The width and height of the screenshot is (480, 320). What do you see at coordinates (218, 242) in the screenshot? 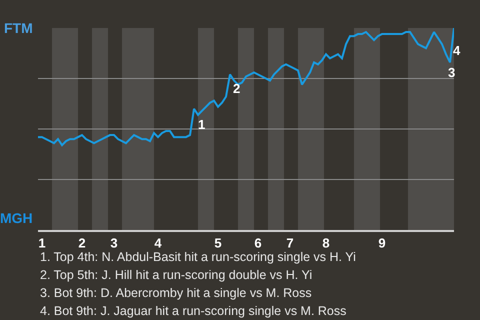
I see `x-tick-label: 5` at bounding box center [218, 242].